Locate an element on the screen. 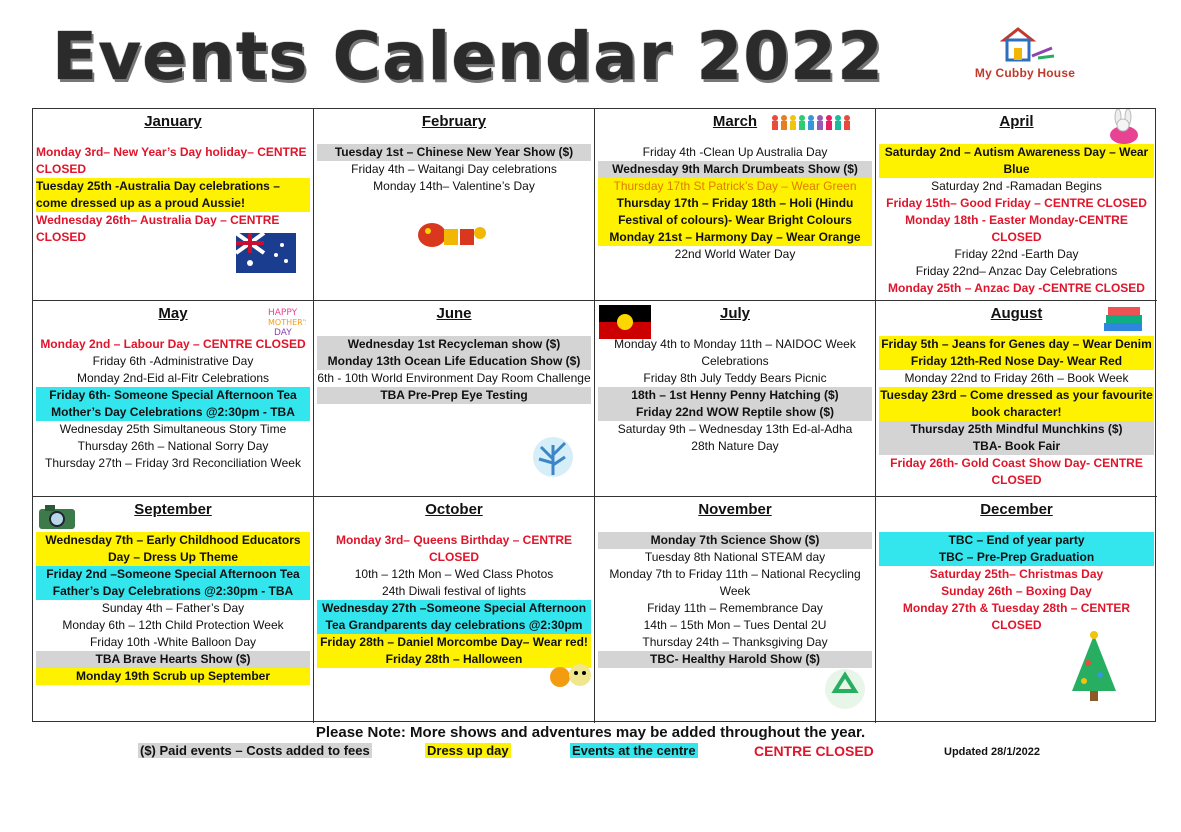  month-title: September is located at coordinates (173, 509).